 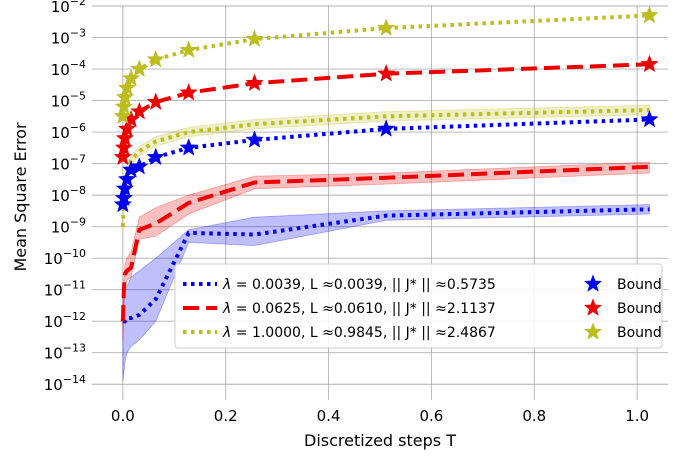 I want to click on legend-box, so click(x=418, y=306).